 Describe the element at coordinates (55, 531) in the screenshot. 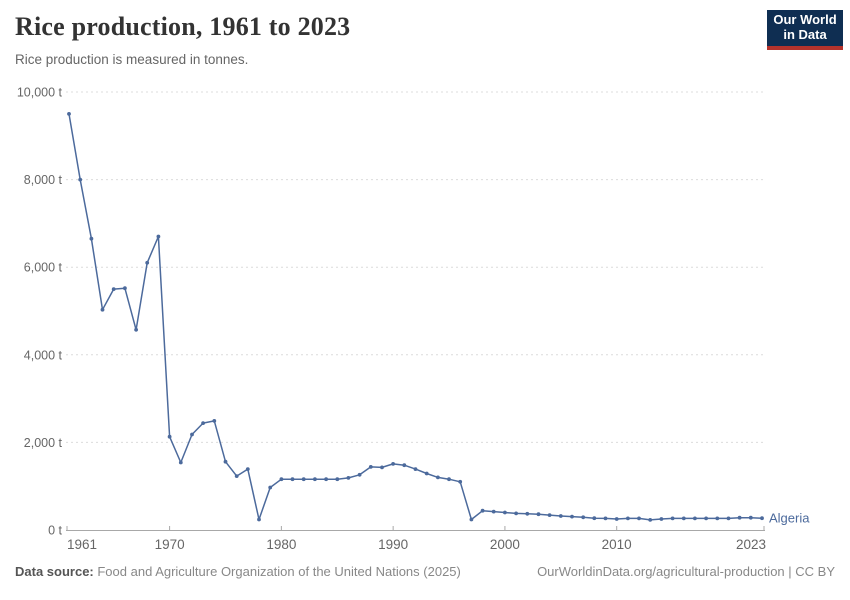

I see `y-axis-tick-label: 0 t` at that location.